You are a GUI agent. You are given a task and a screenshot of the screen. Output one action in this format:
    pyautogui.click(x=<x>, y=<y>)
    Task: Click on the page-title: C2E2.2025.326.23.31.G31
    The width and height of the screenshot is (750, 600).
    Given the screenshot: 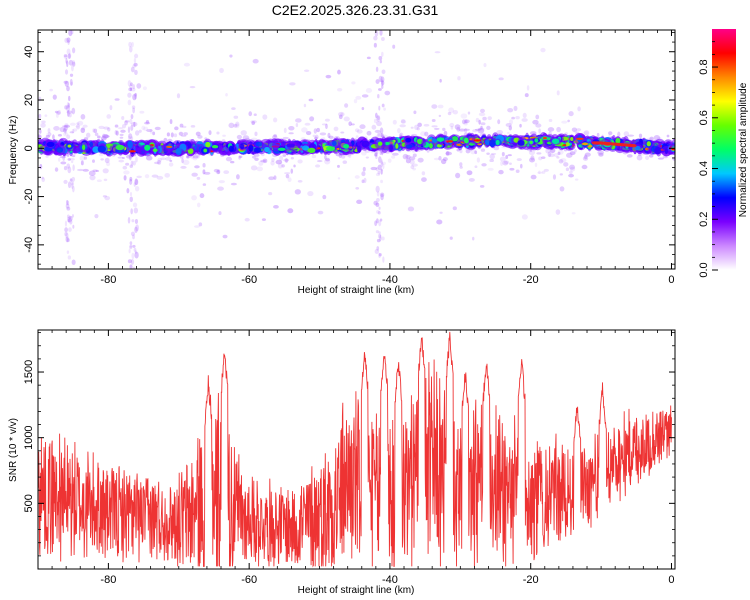 What is the action you would take?
    pyautogui.click(x=355, y=10)
    